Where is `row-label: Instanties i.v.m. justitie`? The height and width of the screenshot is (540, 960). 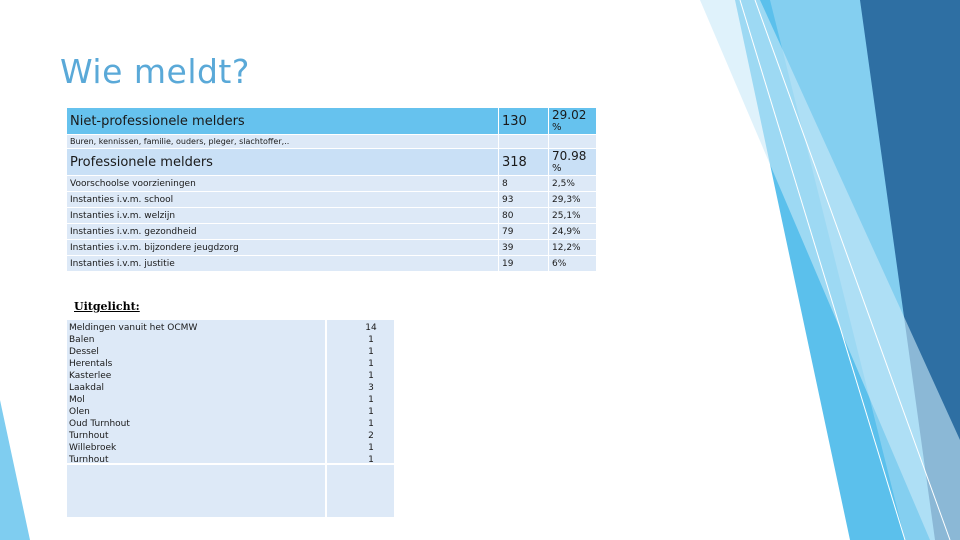
row-label: Instanties i.v.m. justitie is located at coordinates (282, 263).